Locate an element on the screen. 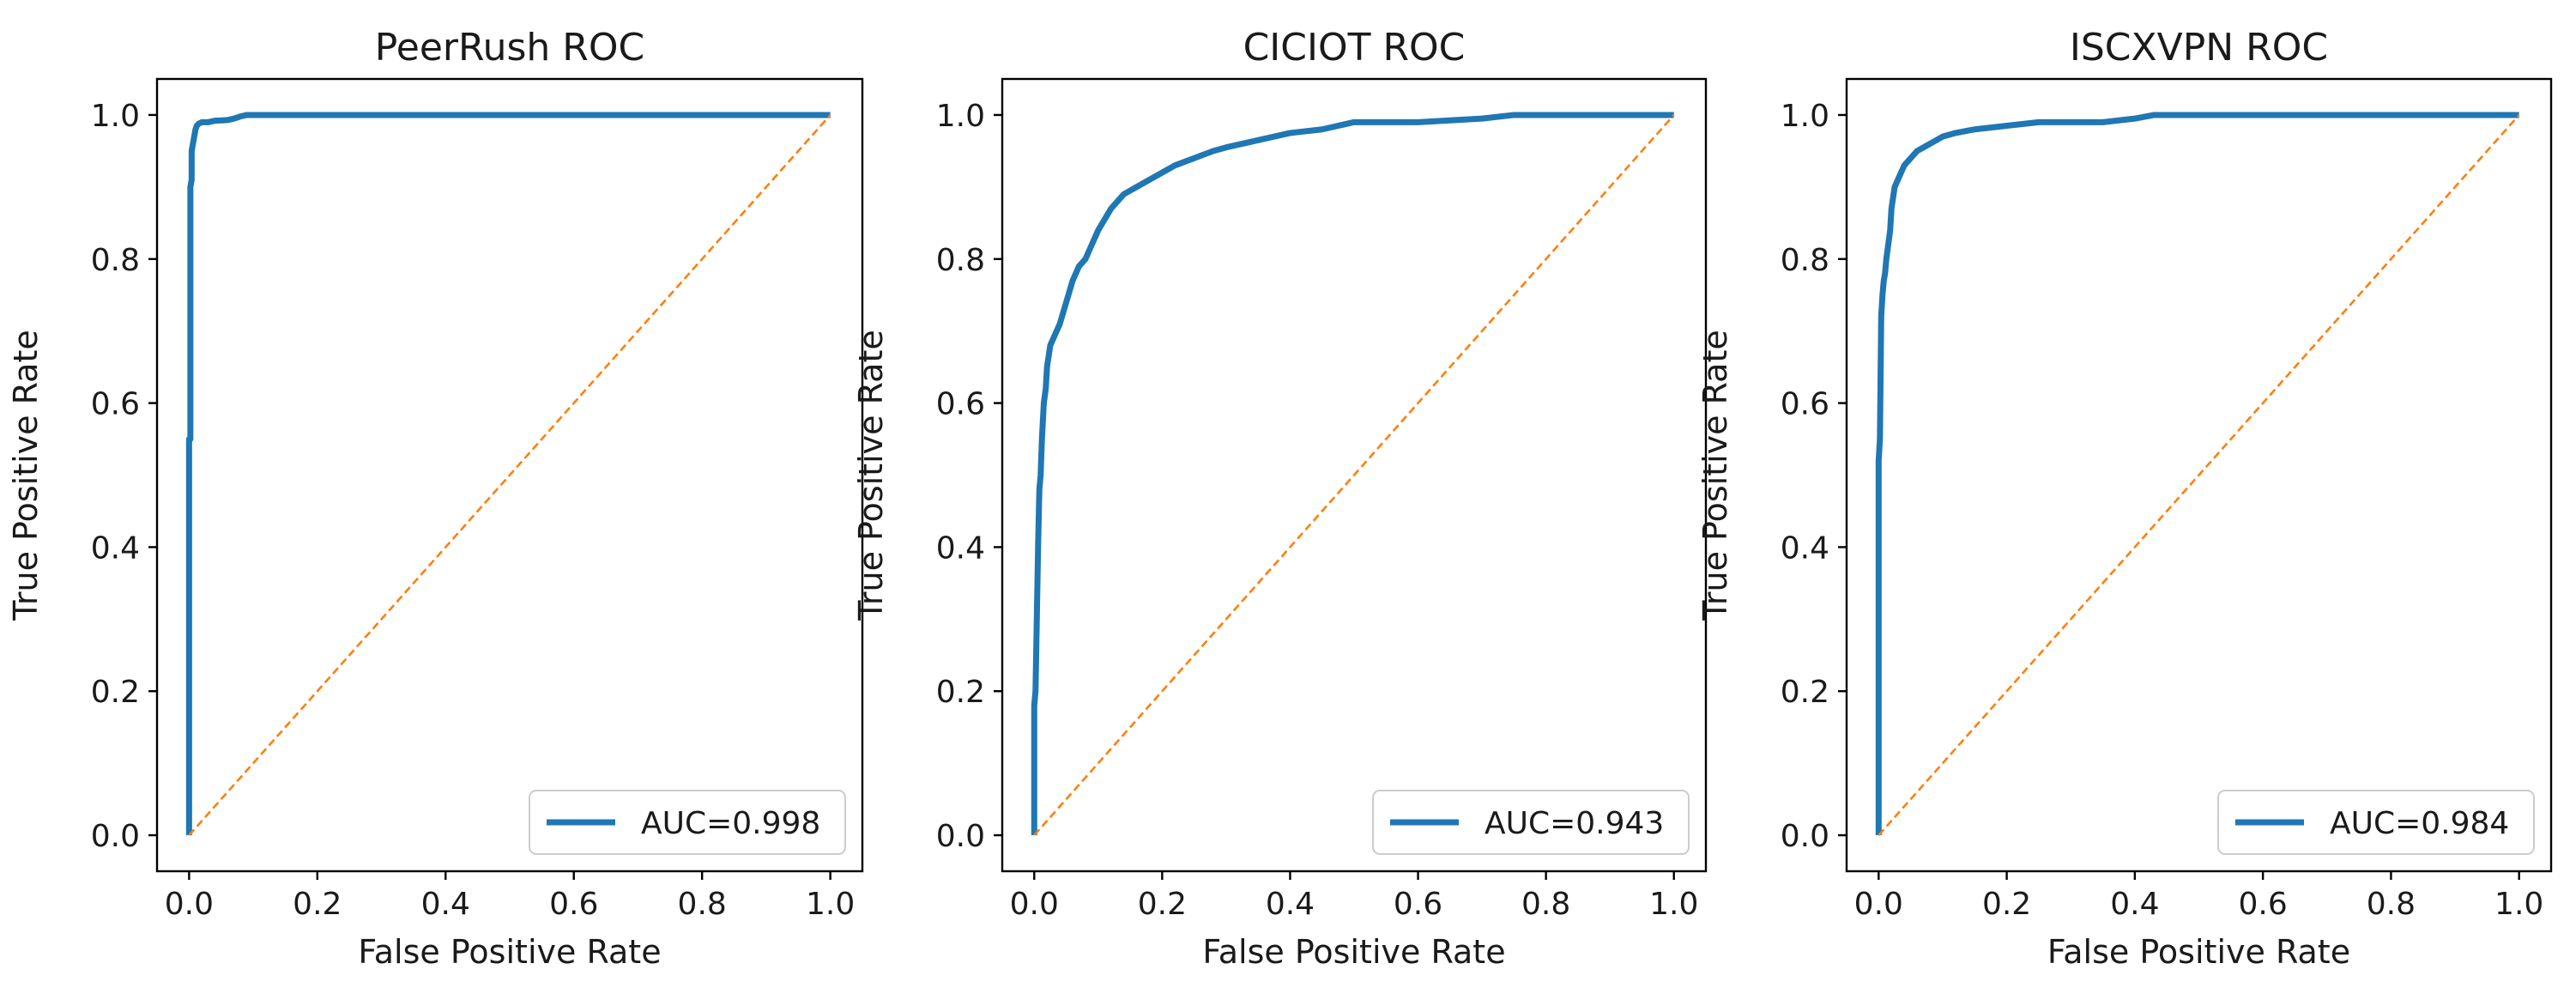 The image size is (2576, 1006). legend: AUC=0.984 is located at coordinates (2376, 822).